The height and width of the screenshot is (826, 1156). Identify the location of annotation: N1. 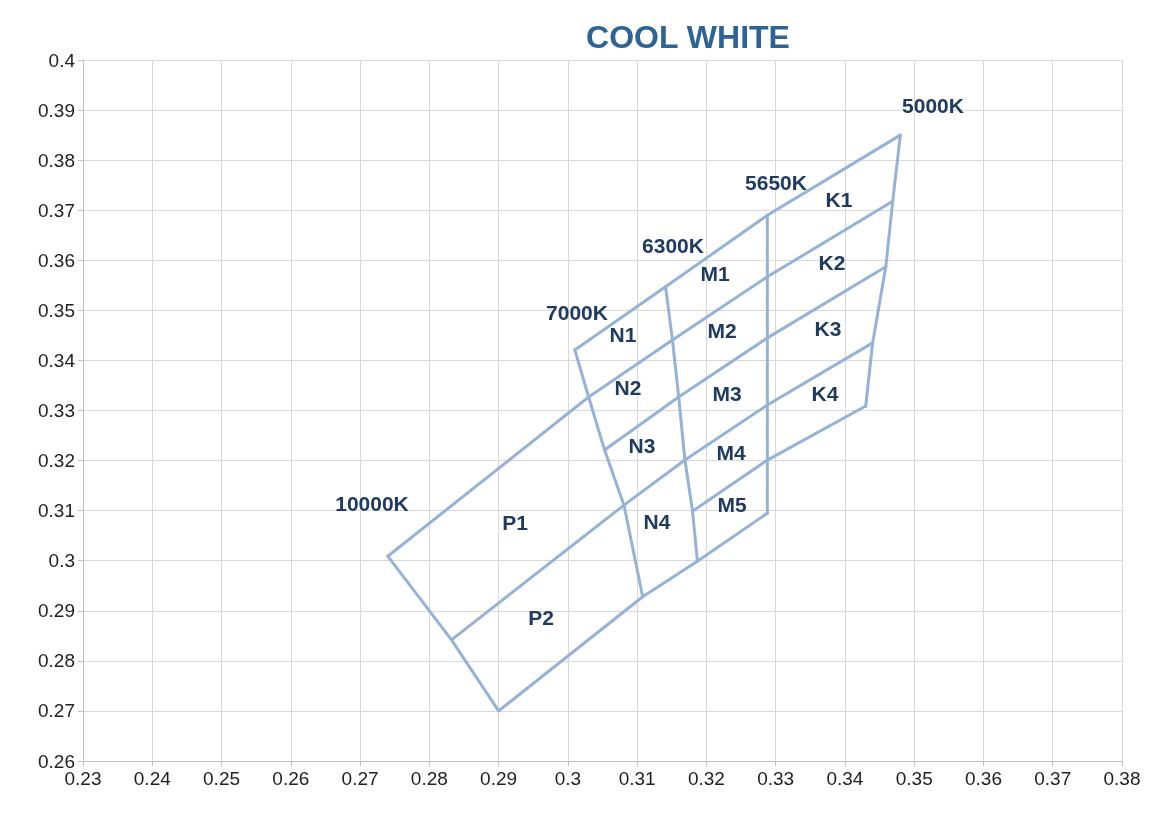
(623, 334).